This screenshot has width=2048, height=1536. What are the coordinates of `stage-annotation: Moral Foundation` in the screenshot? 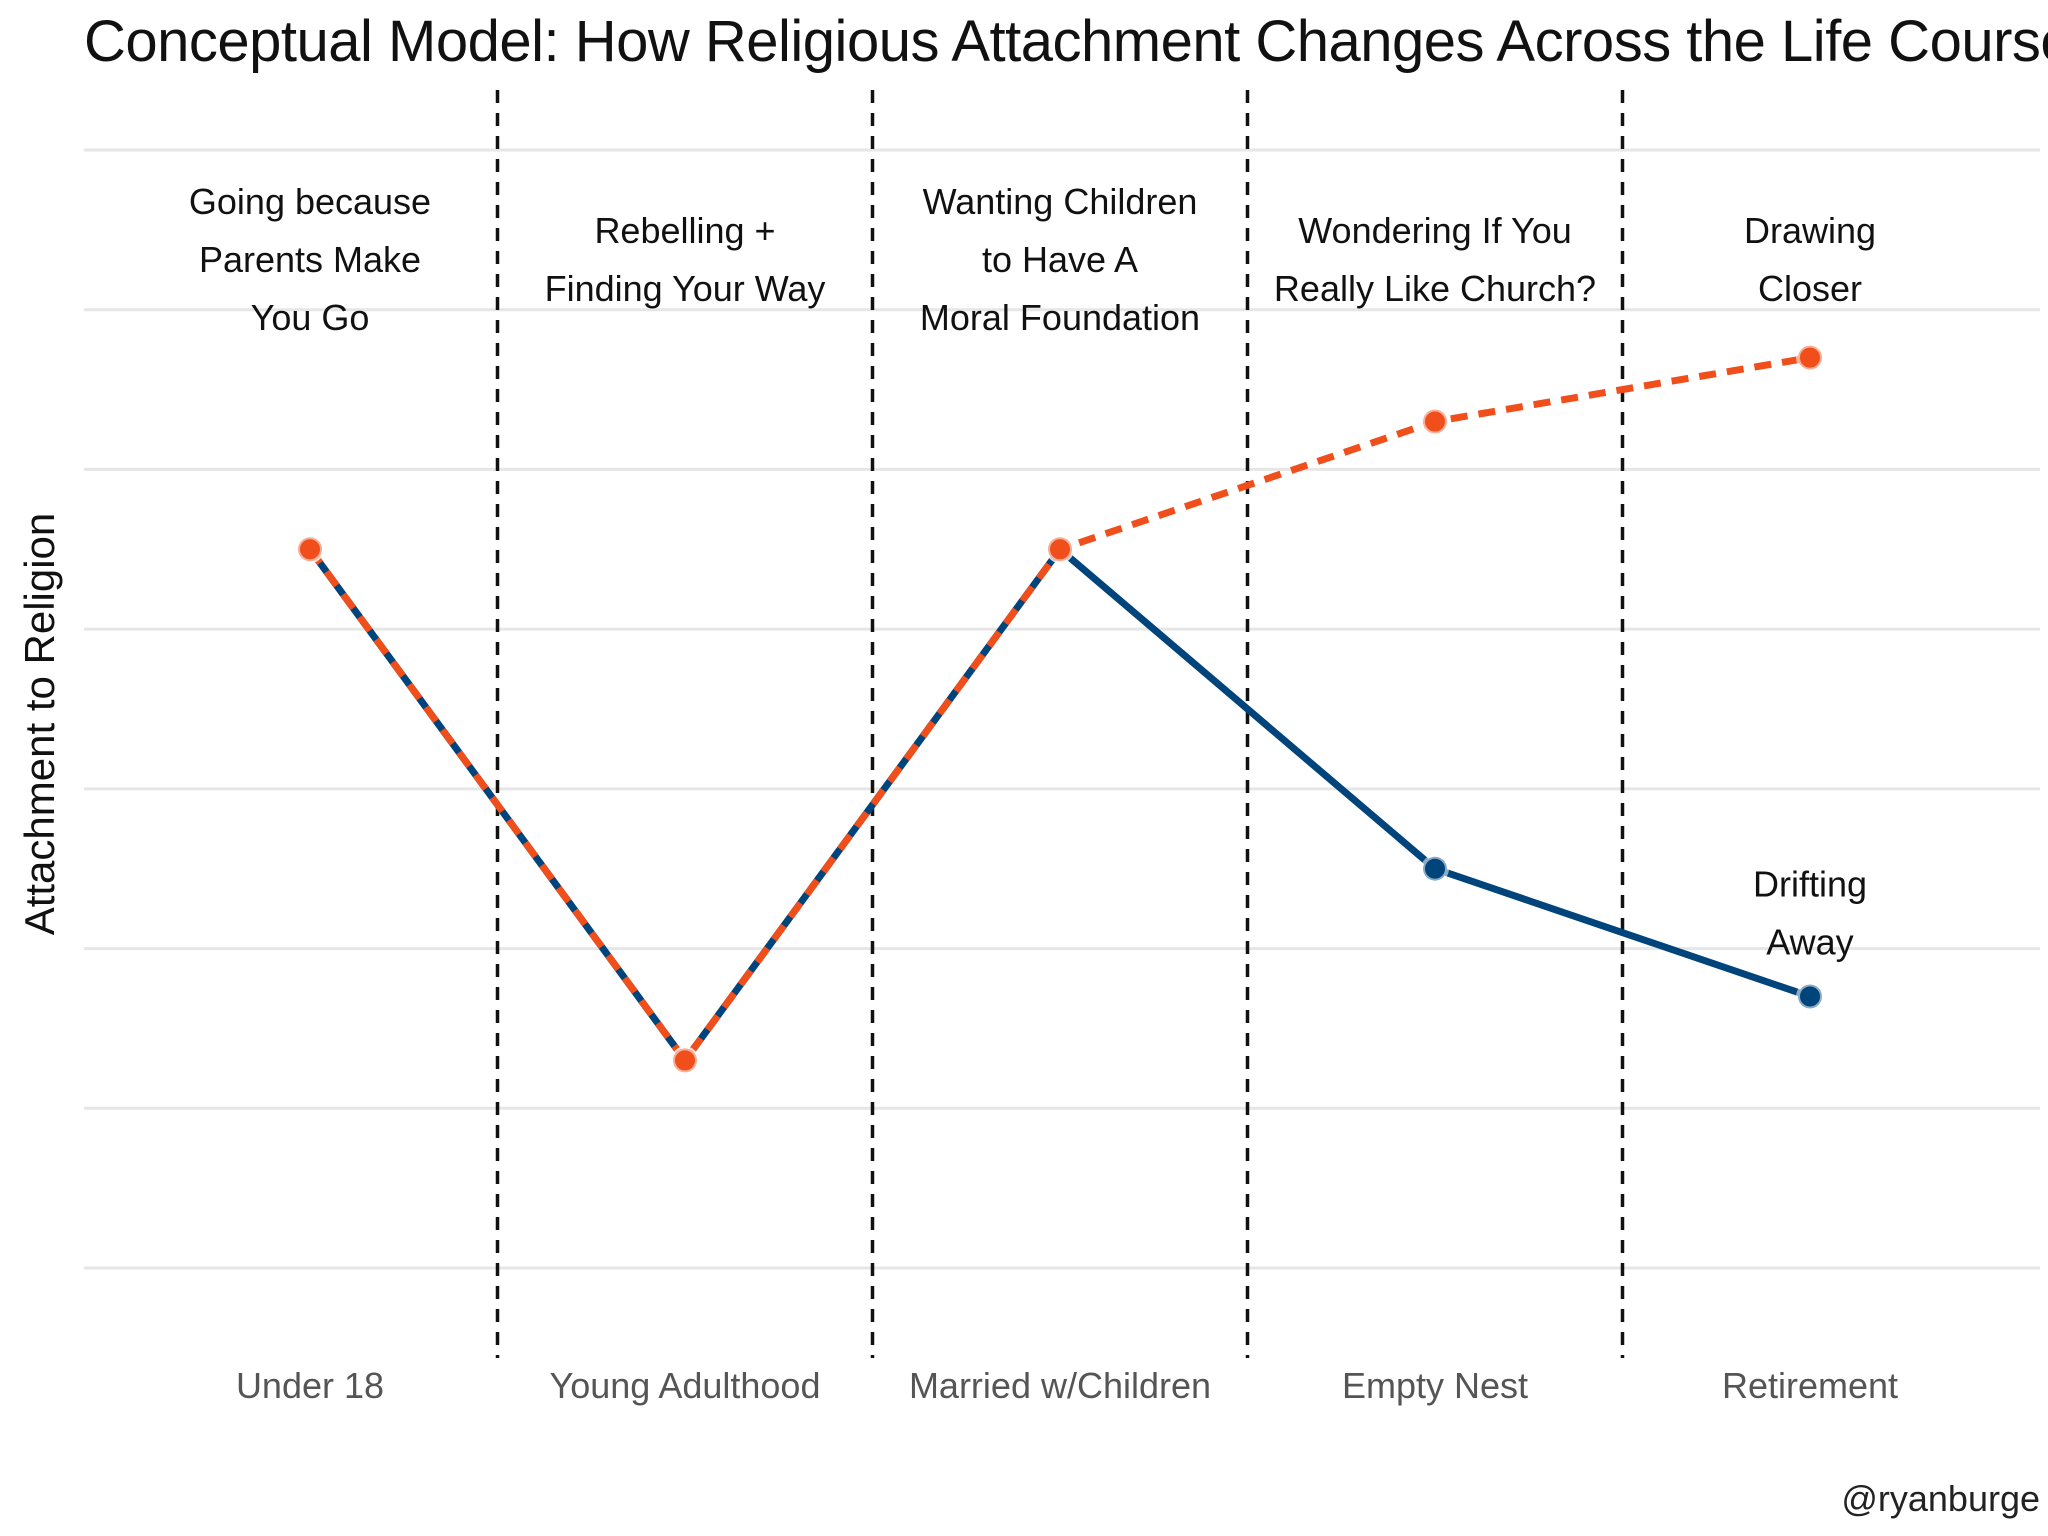 It's located at (1060, 317).